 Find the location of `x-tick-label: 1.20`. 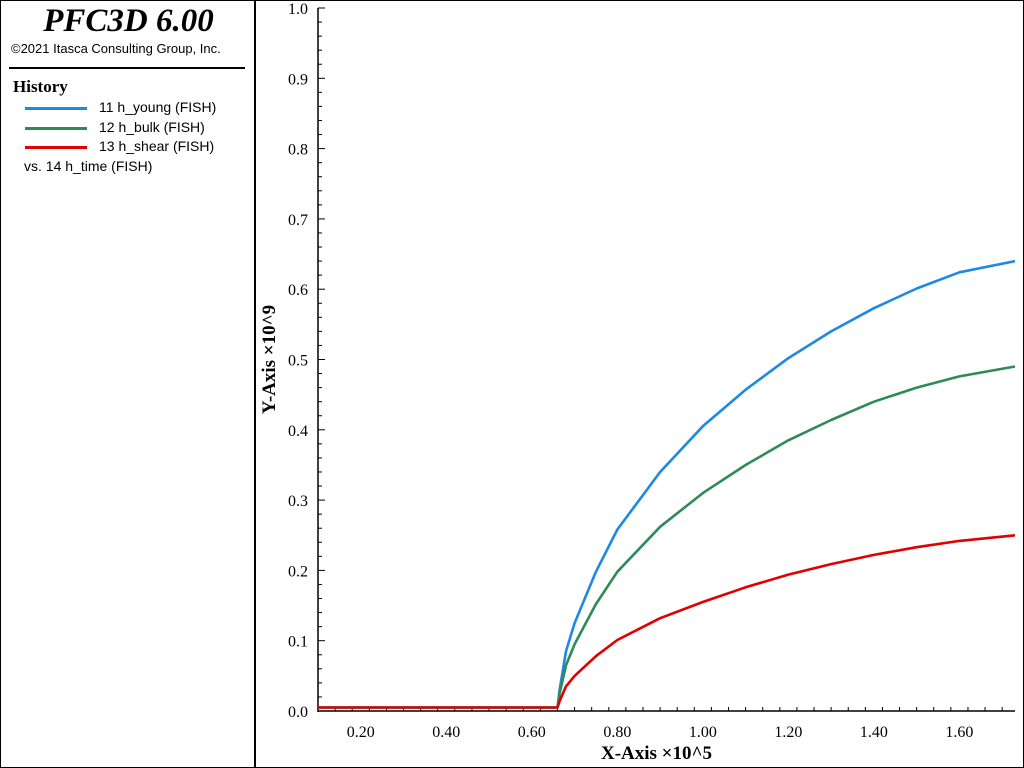

x-tick-label: 1.20 is located at coordinates (788, 732).